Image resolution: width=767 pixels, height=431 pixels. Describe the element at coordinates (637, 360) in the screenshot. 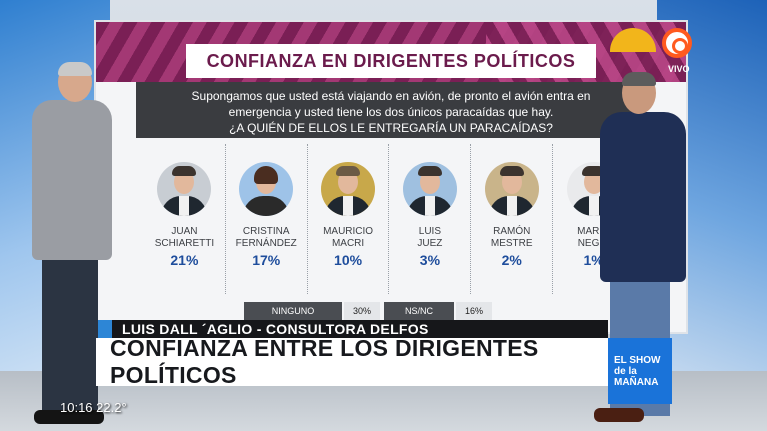

I see `show-logo-line-1: EL SHOW` at that location.